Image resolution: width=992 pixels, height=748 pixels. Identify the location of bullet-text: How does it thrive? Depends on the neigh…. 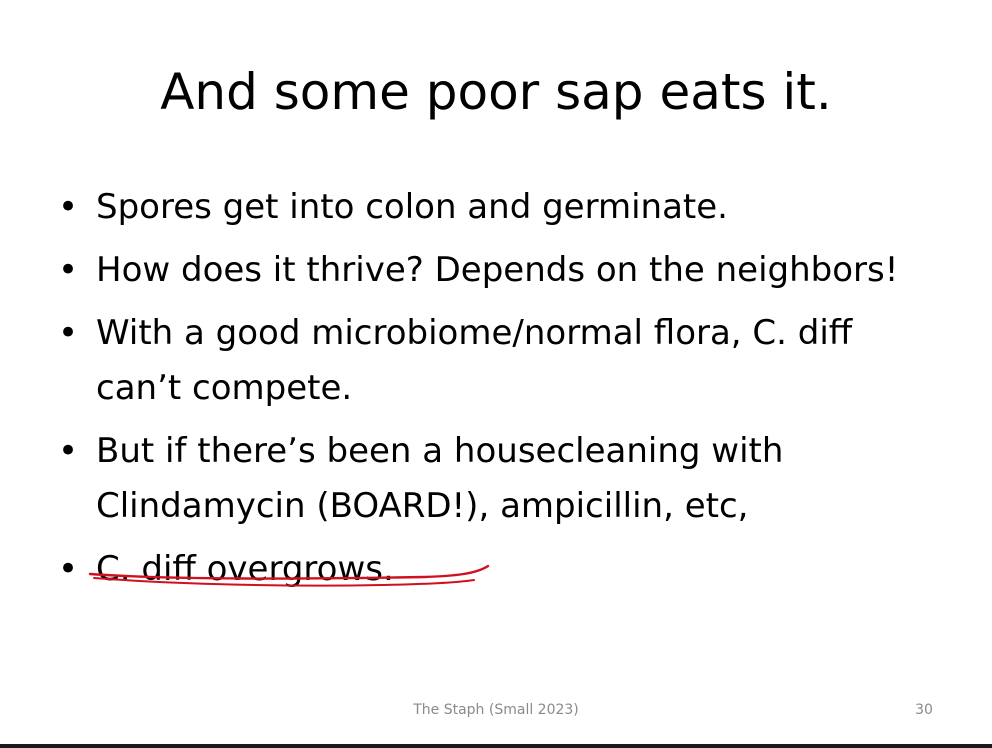
(497, 270).